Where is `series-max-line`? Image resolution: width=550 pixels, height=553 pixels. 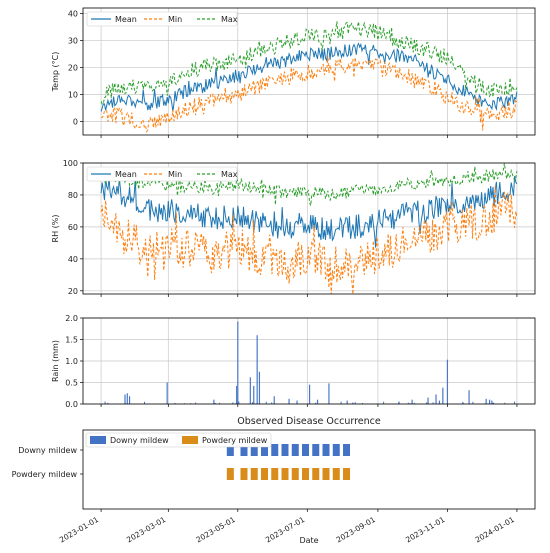
series-max-line is located at coordinates (309, 62).